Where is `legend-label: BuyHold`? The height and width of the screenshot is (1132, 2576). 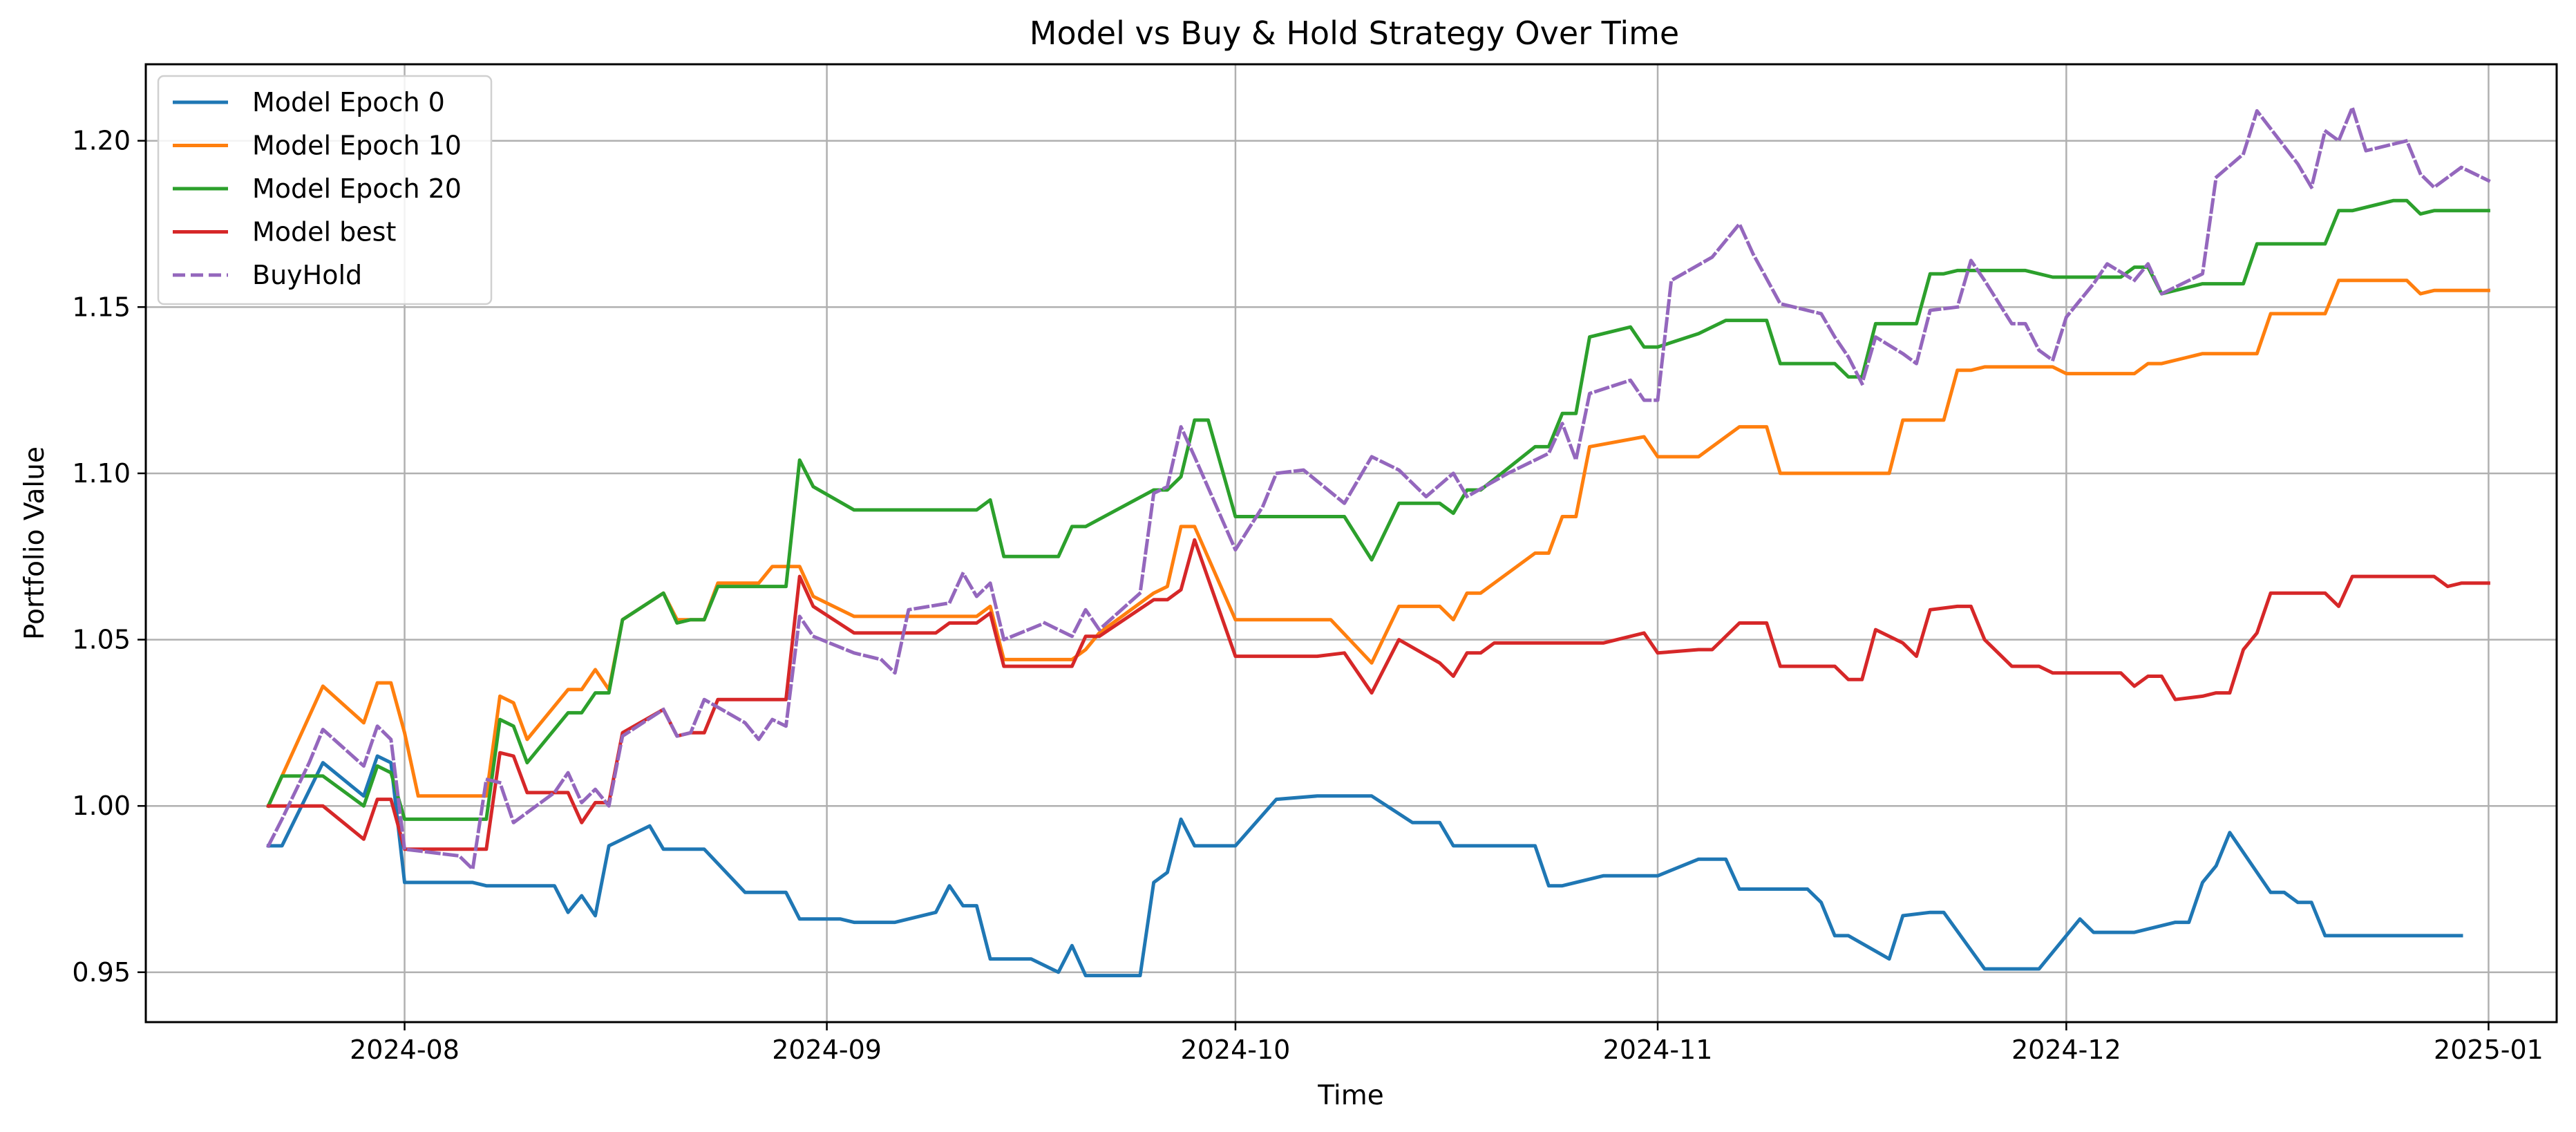
legend-label: BuyHold is located at coordinates (307, 275).